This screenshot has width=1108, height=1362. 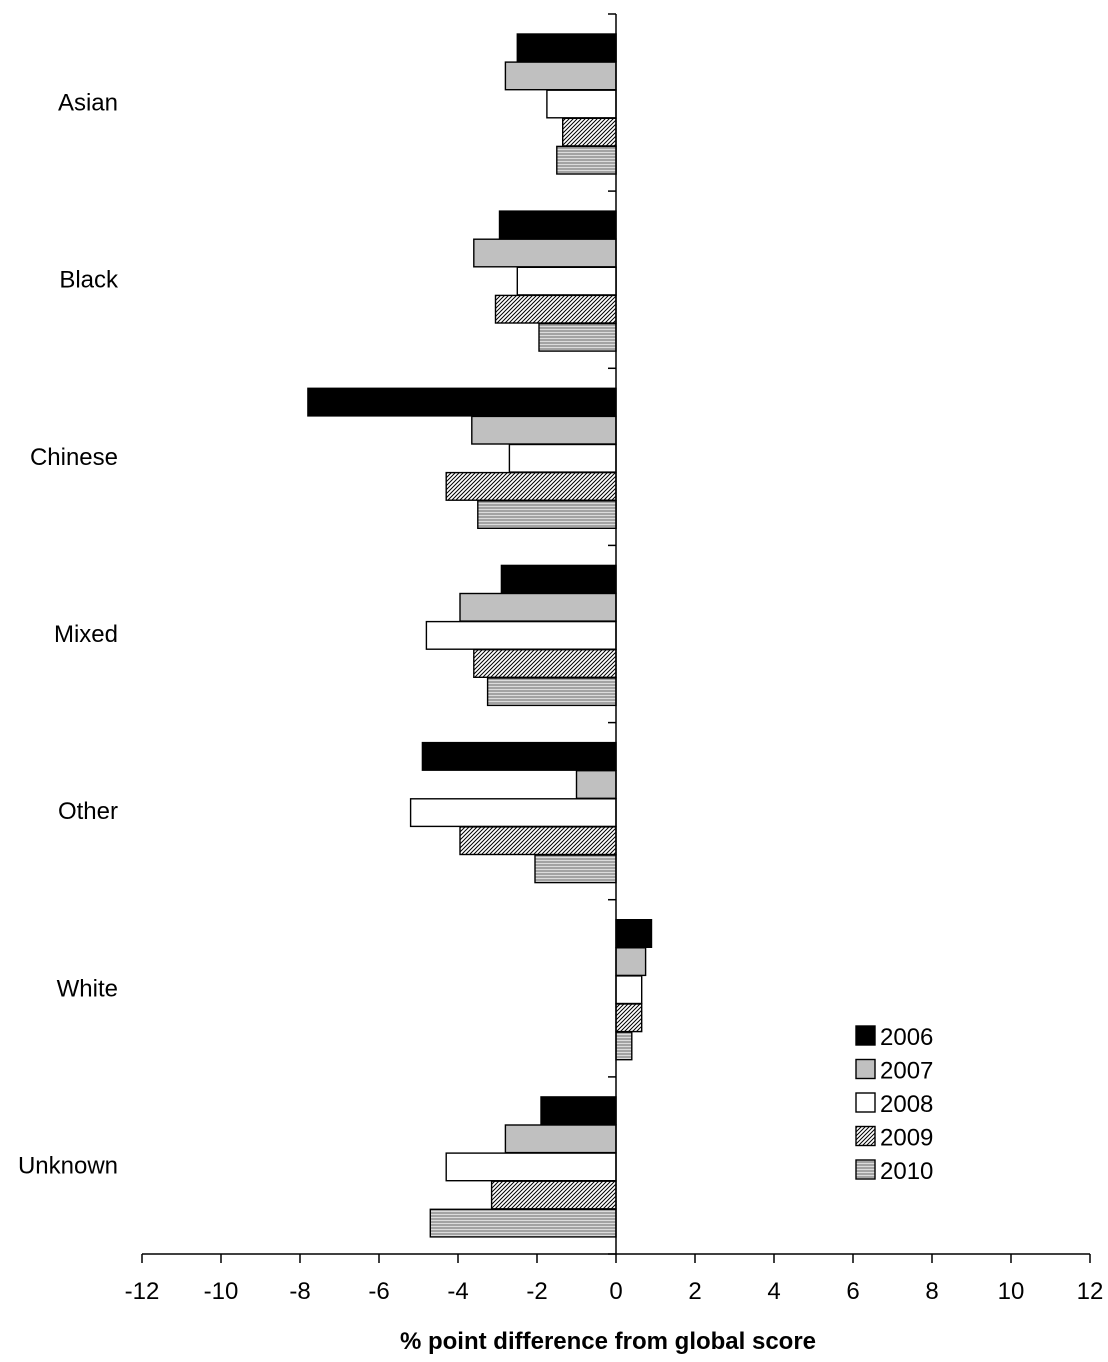 I want to click on bar-unknown-2009, so click(x=553, y=1195).